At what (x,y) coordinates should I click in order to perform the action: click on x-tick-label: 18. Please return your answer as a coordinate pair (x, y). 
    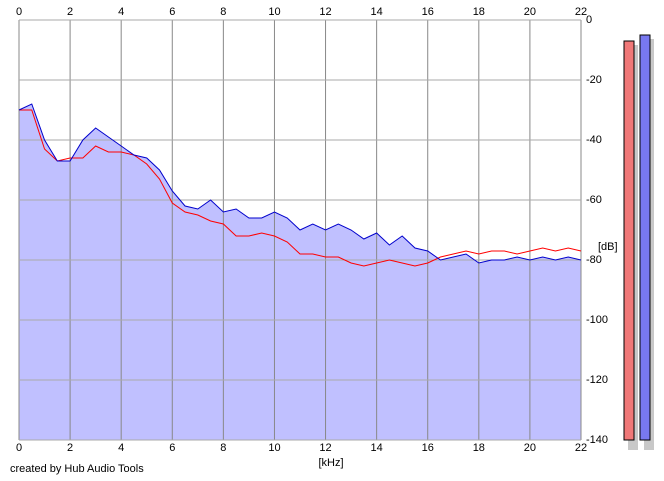
    Looking at the image, I should click on (479, 448).